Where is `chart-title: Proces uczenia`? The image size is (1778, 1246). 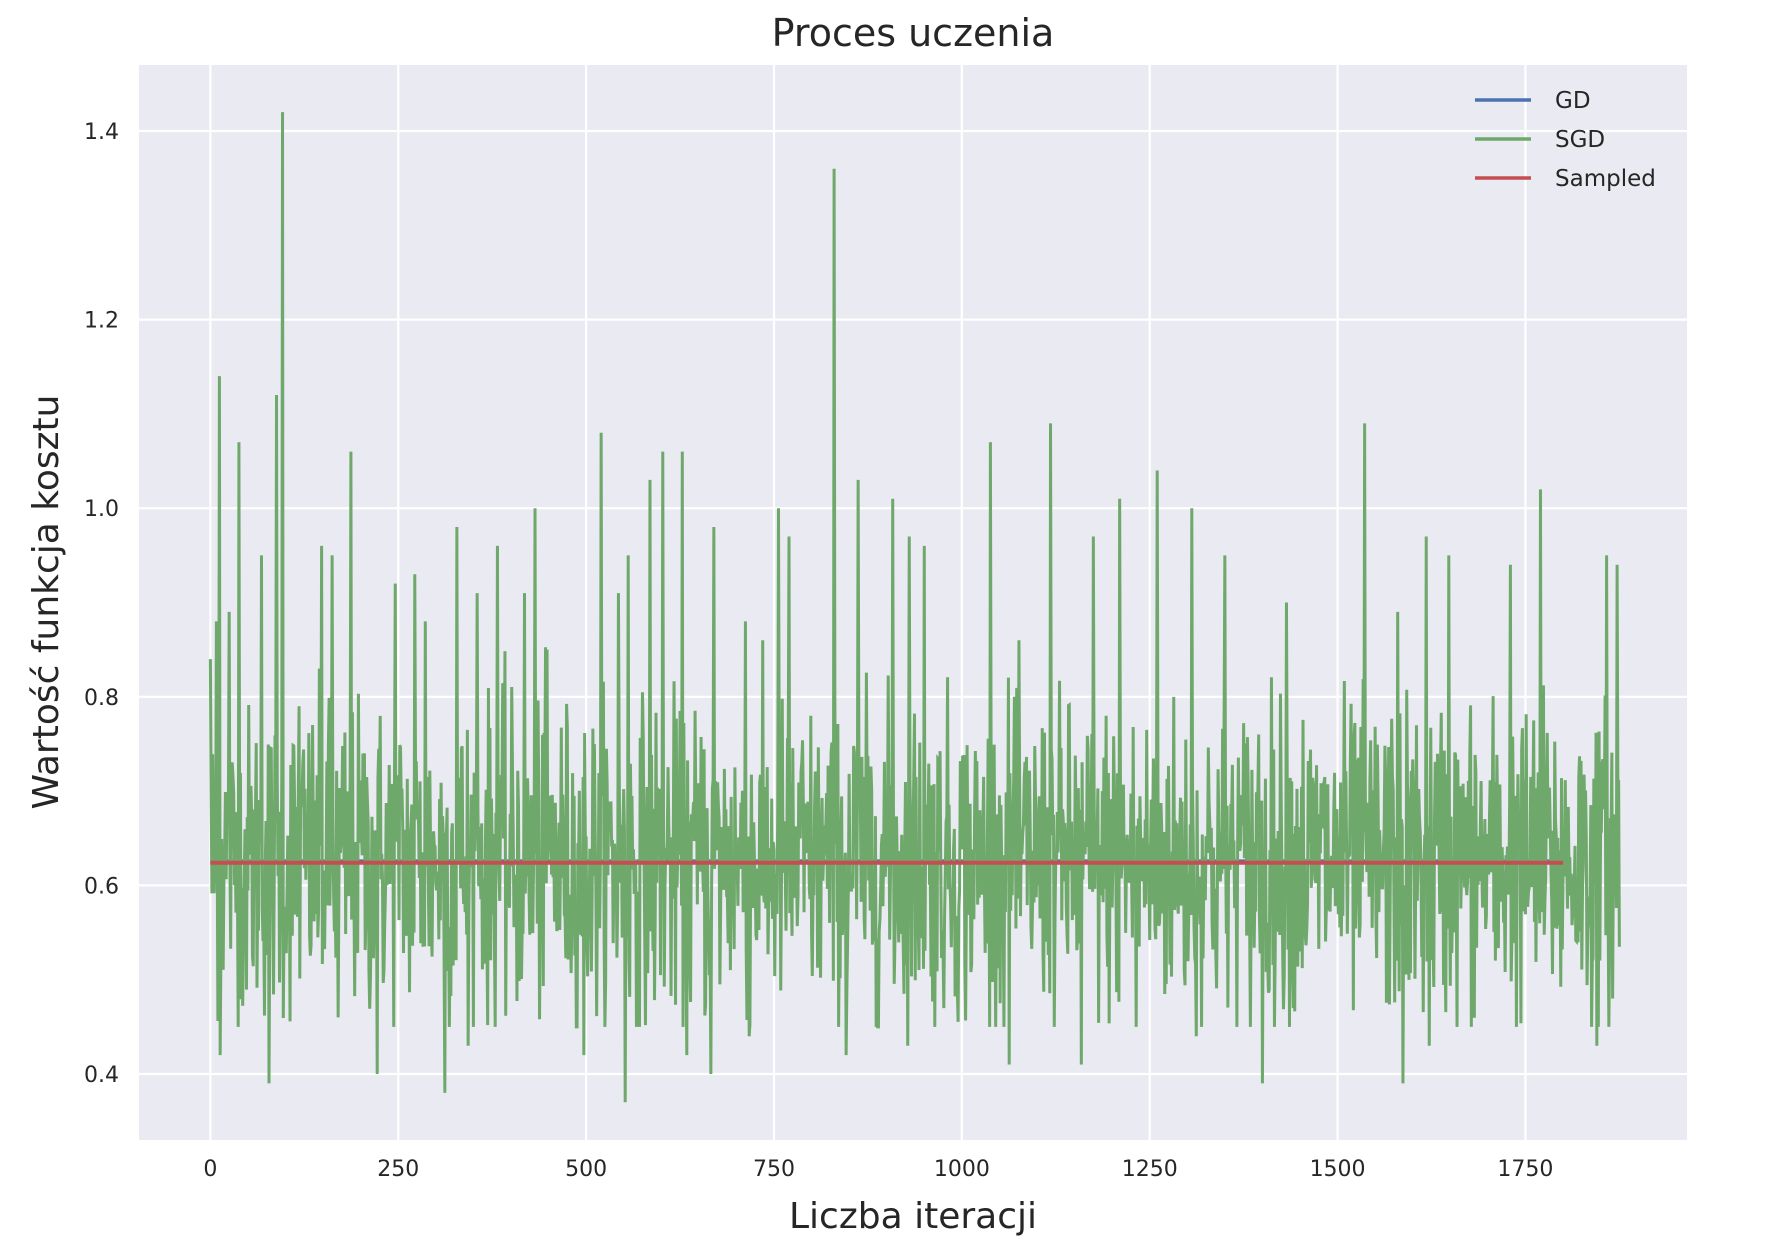
chart-title: Proces uczenia is located at coordinates (913, 33).